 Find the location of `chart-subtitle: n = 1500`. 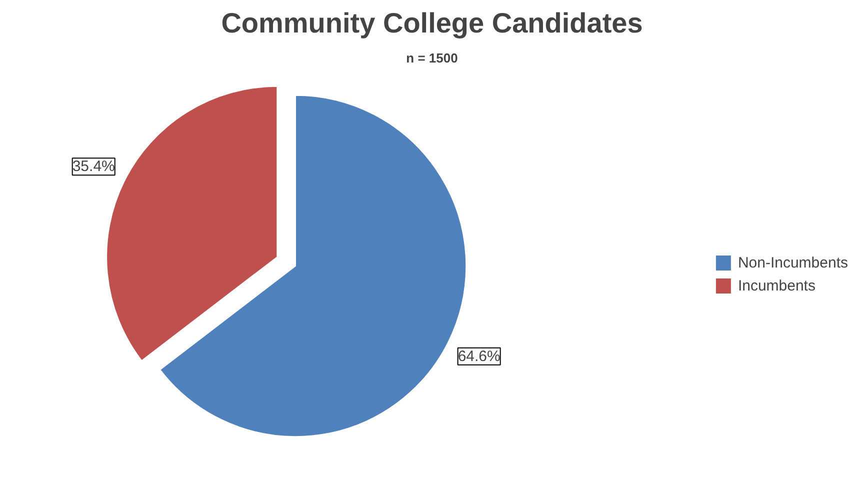

chart-subtitle: n = 1500 is located at coordinates (432, 58).